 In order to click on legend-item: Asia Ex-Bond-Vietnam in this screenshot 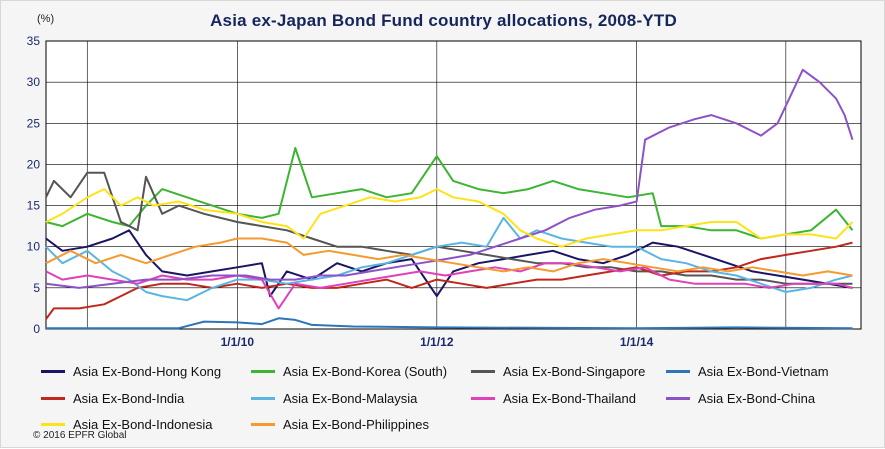, I will do `click(747, 371)`.